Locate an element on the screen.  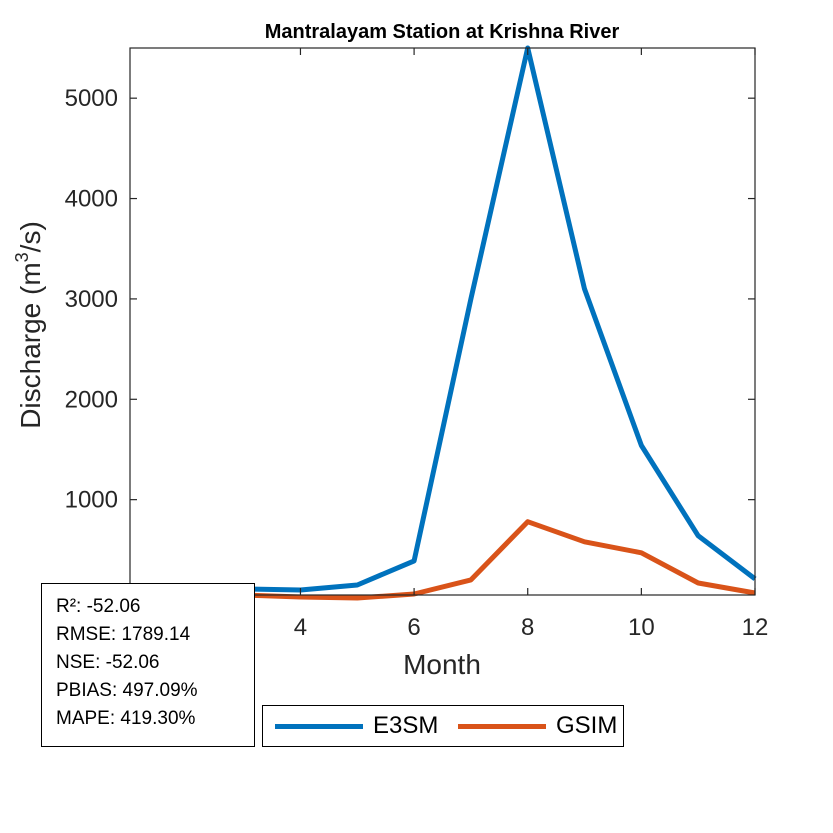
stat-rmse: RMSE: 1789.14 is located at coordinates (123, 634).